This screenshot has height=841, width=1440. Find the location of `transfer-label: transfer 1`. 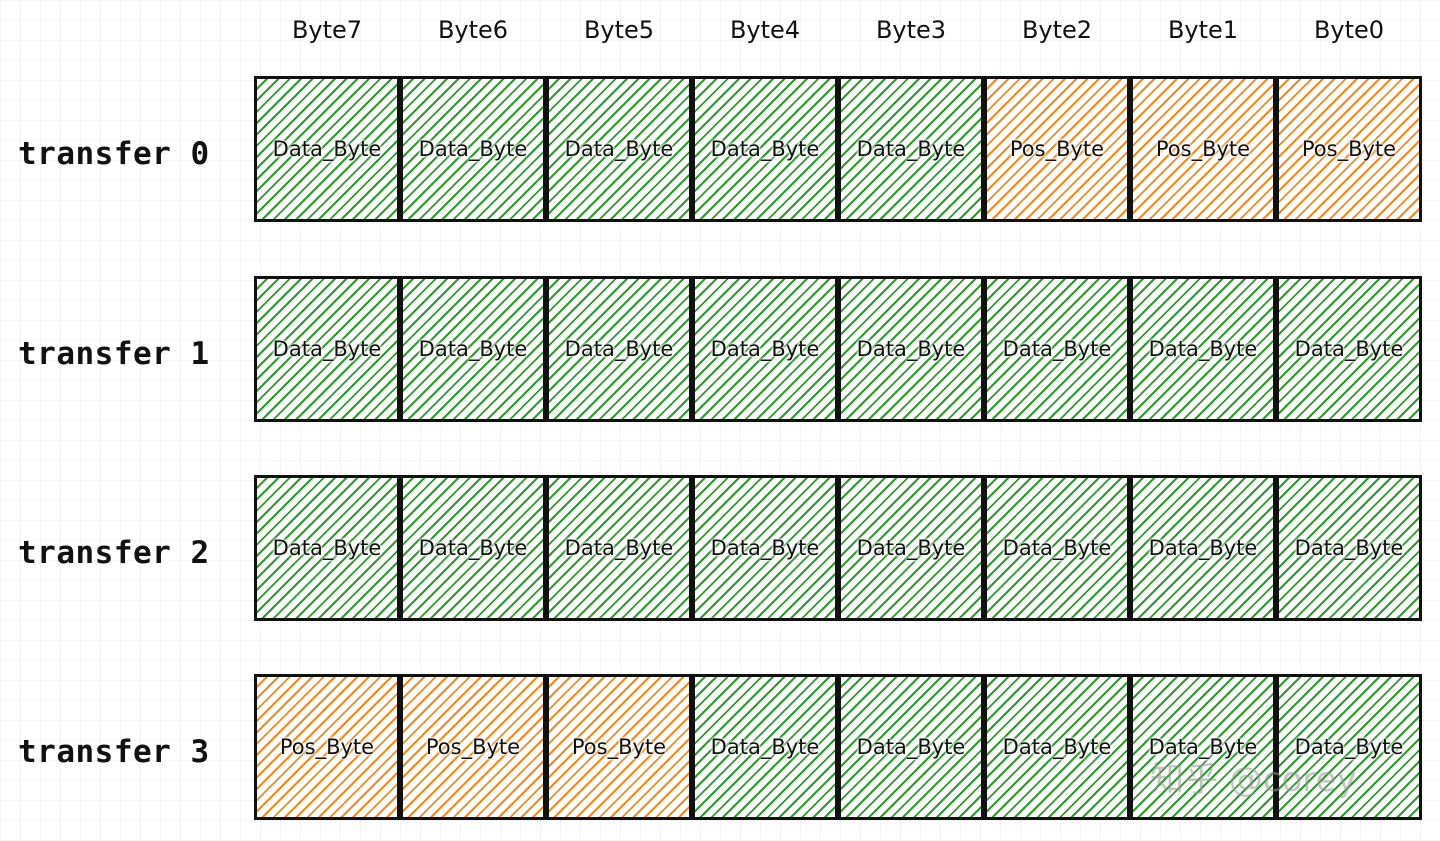

transfer-label: transfer 1 is located at coordinates (114, 354).